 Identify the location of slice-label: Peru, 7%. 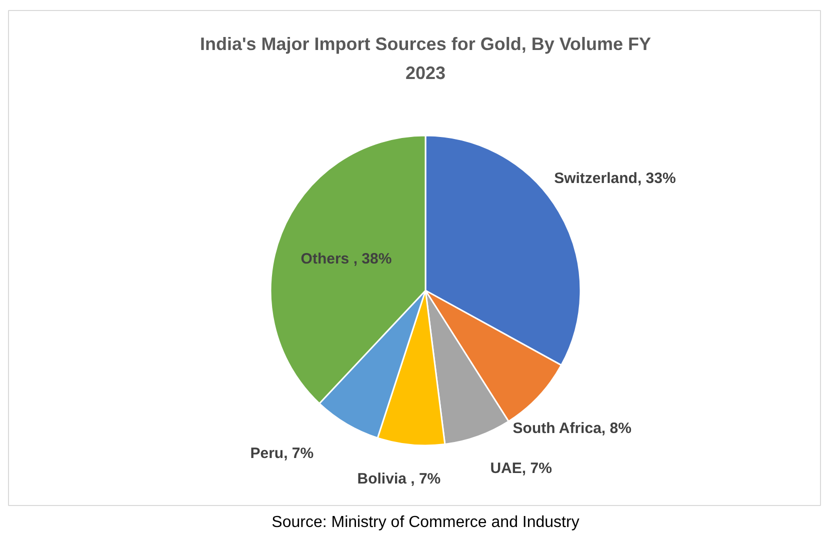
(282, 453).